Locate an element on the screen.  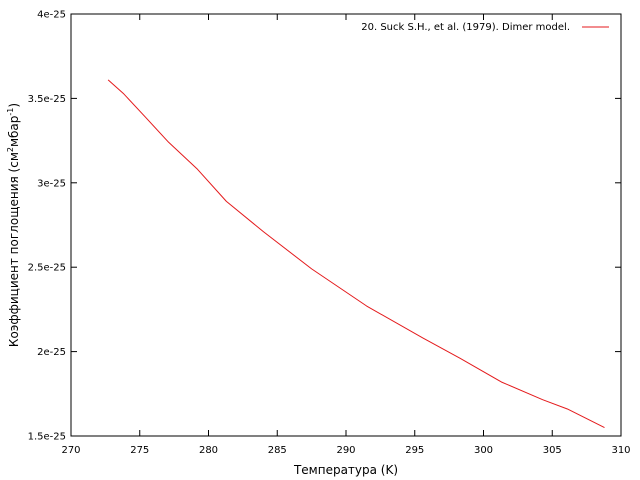
y-tick-label: 3e-25 is located at coordinates (51, 183).